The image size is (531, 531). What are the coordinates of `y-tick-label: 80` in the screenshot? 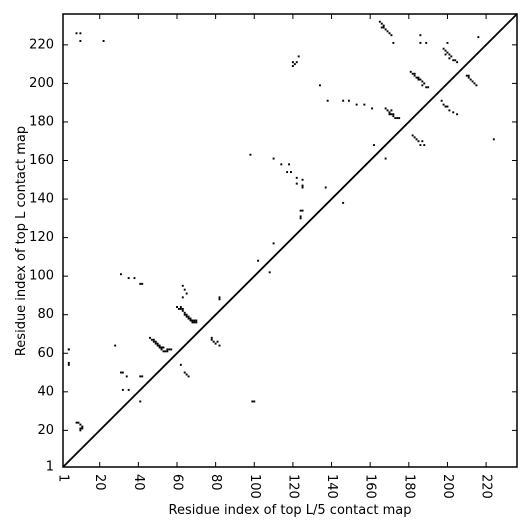 It's located at (45, 314).